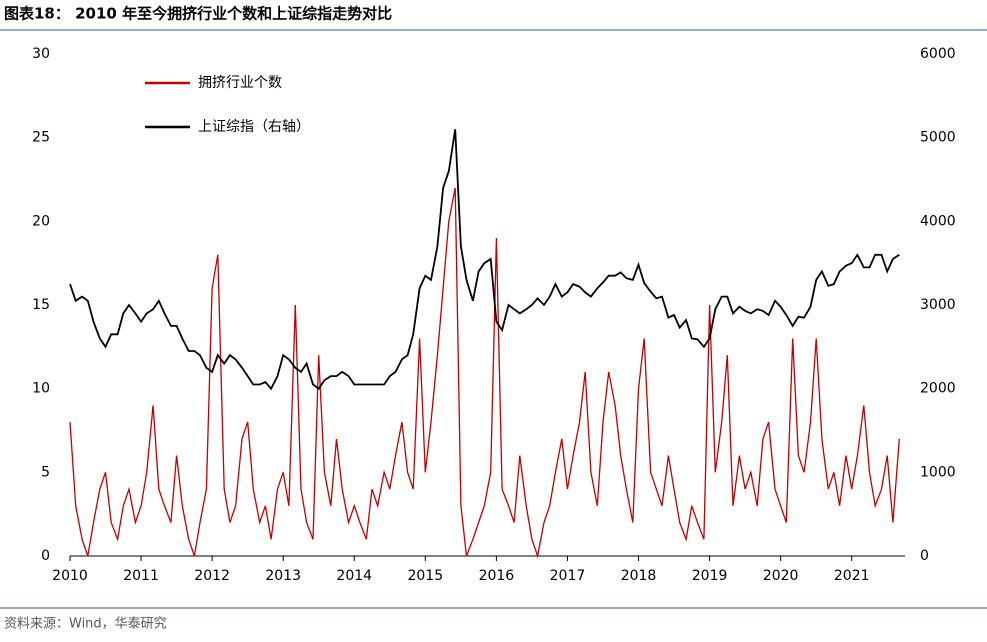 The width and height of the screenshot is (987, 642). I want to click on chart-title: 图表18： 2010 年至今拥挤行业个数和上证综指走势对比, so click(198, 14).